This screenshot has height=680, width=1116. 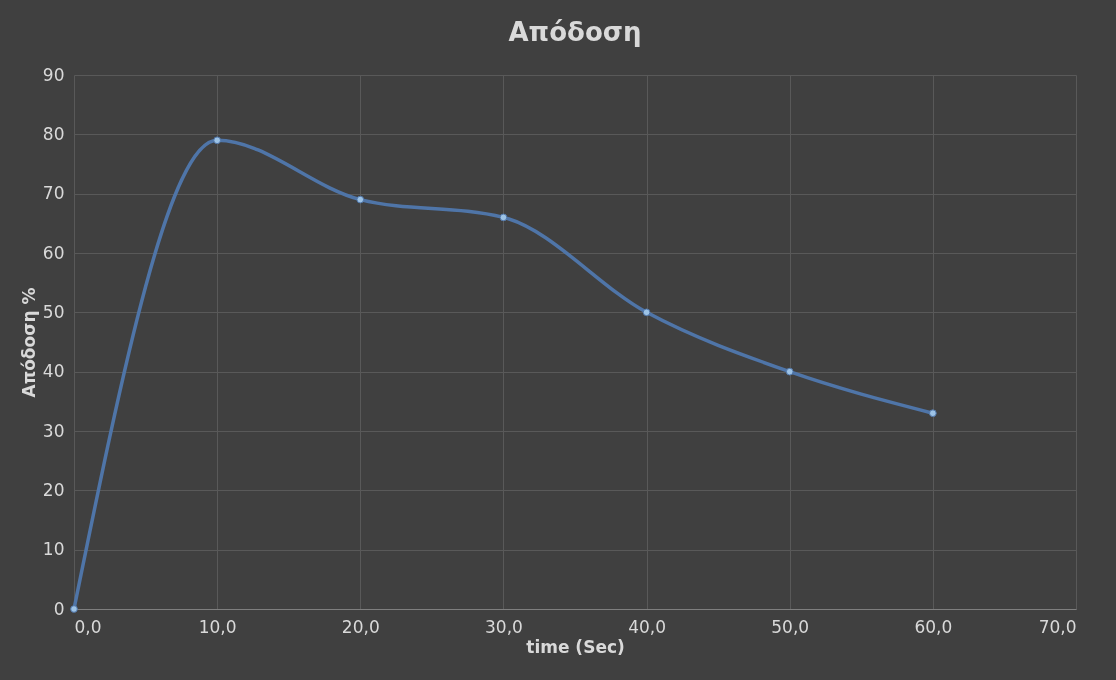 I want to click on y-tick-label: 10, so click(x=53, y=549).